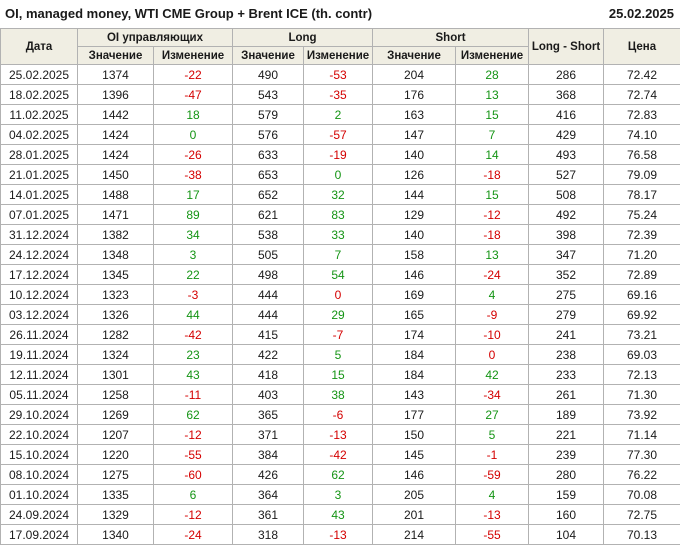 Image resolution: width=680 pixels, height=548 pixels. Describe the element at coordinates (566, 454) in the screenshot. I see `cell-long-short: 239` at that location.